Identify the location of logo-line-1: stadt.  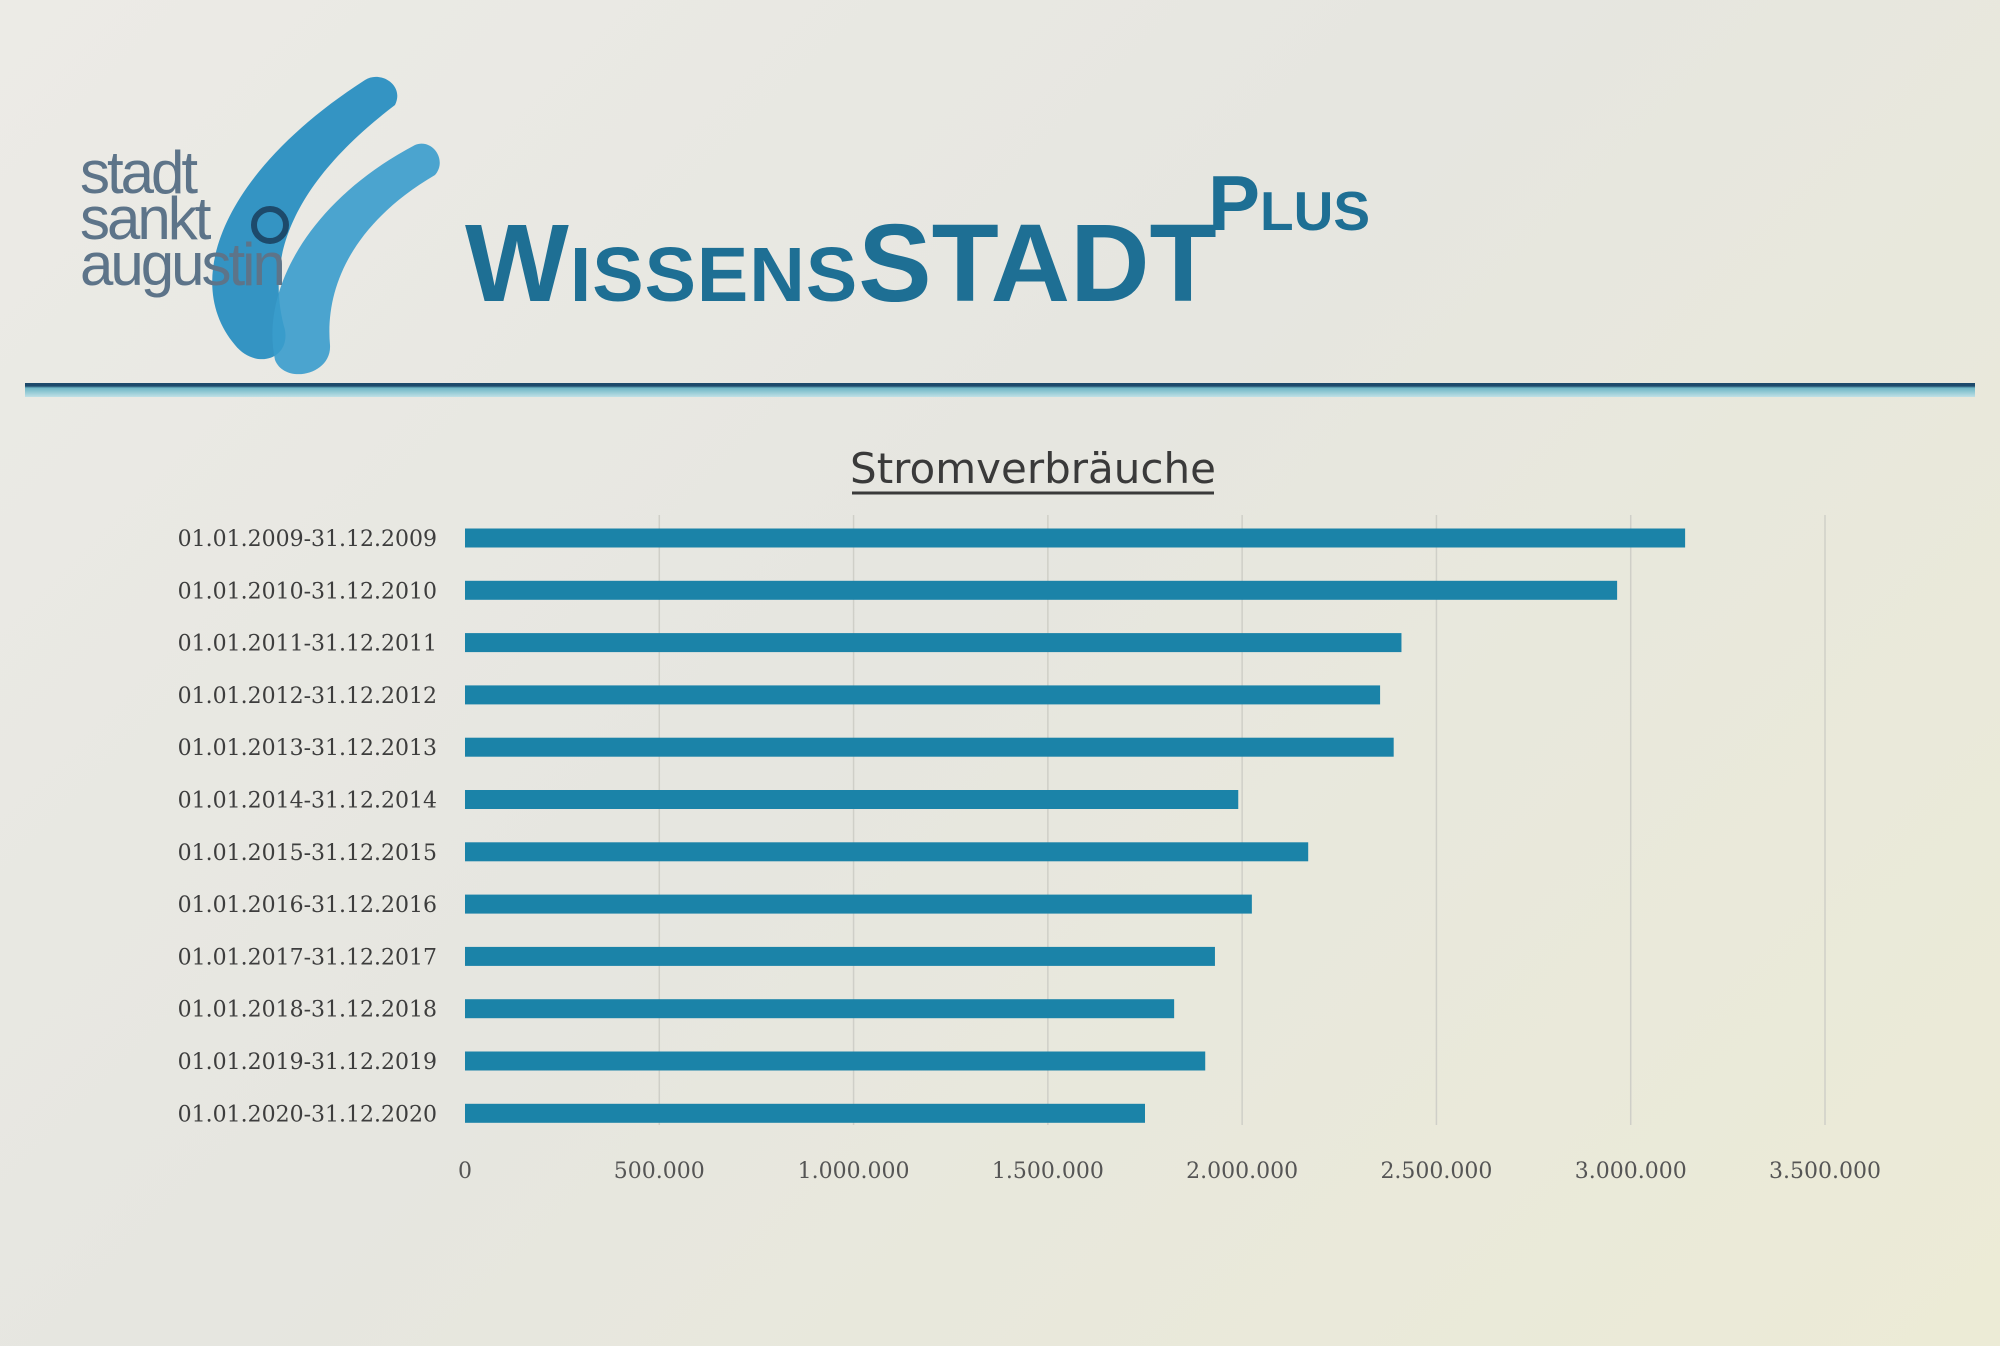
(139, 172).